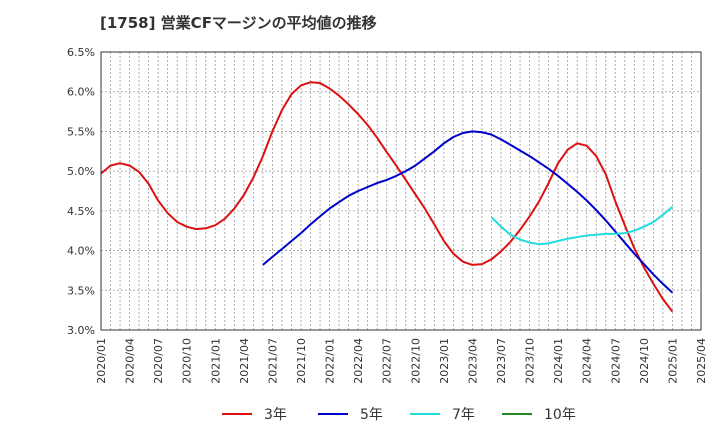 The height and width of the screenshot is (440, 720). Describe the element at coordinates (81, 191) in the screenshot. I see `y-axis-ticks: 3.0% 3.5% 4.0% 4.5% 5.0% 5.5% 6.0% 6.5%` at that location.